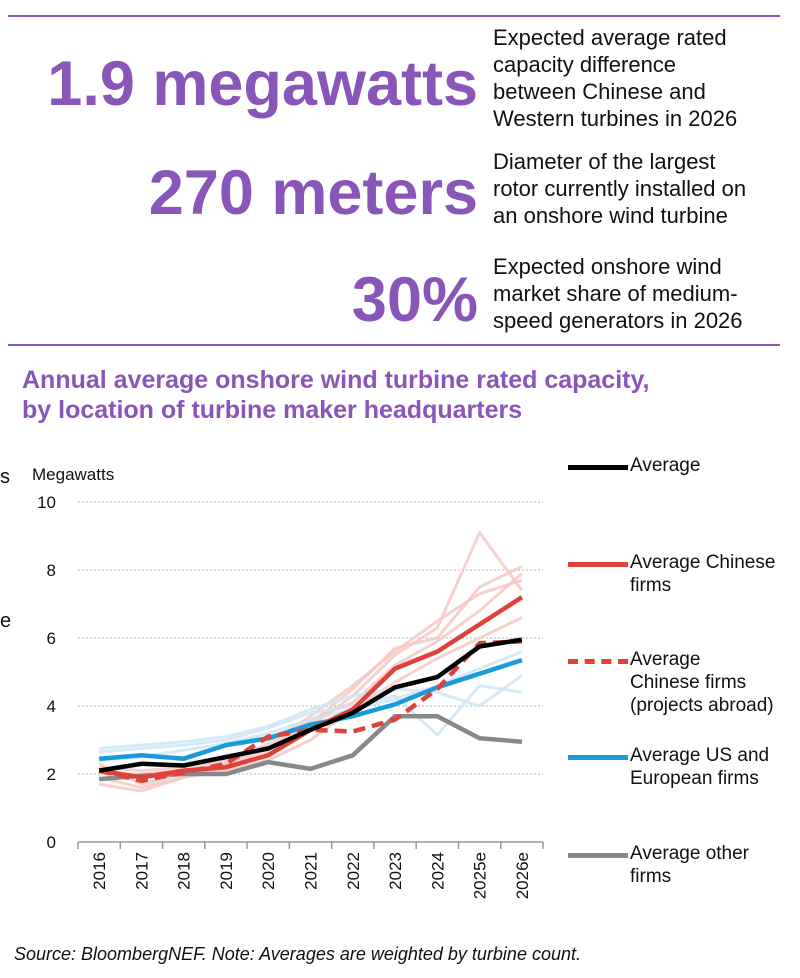  I want to click on stat-description-line: rotor currently installed on, so click(620, 188).